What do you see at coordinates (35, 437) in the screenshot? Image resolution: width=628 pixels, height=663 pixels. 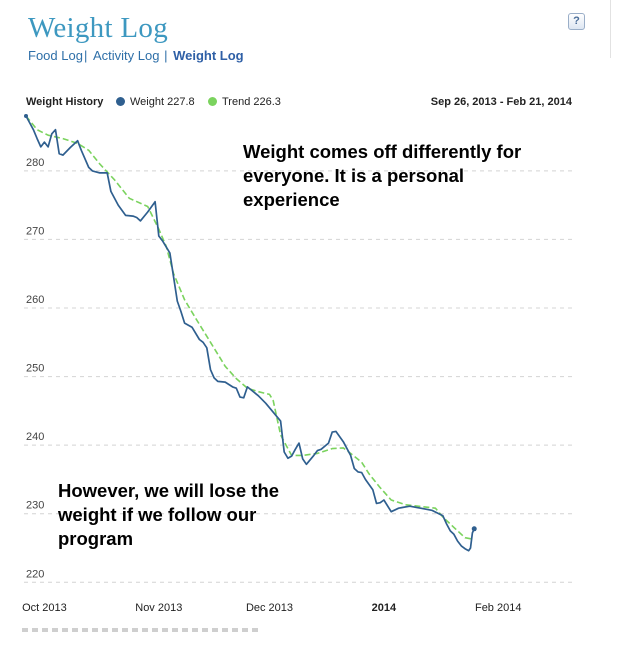 I see `y-tick-label: 240` at bounding box center [35, 437].